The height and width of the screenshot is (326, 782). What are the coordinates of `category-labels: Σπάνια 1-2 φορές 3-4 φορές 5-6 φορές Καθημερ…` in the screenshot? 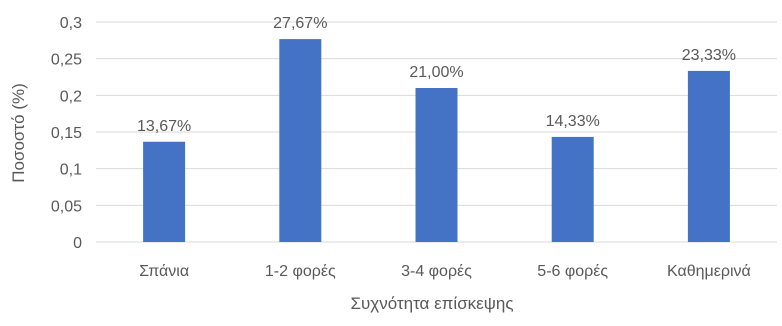 It's located at (445, 271).